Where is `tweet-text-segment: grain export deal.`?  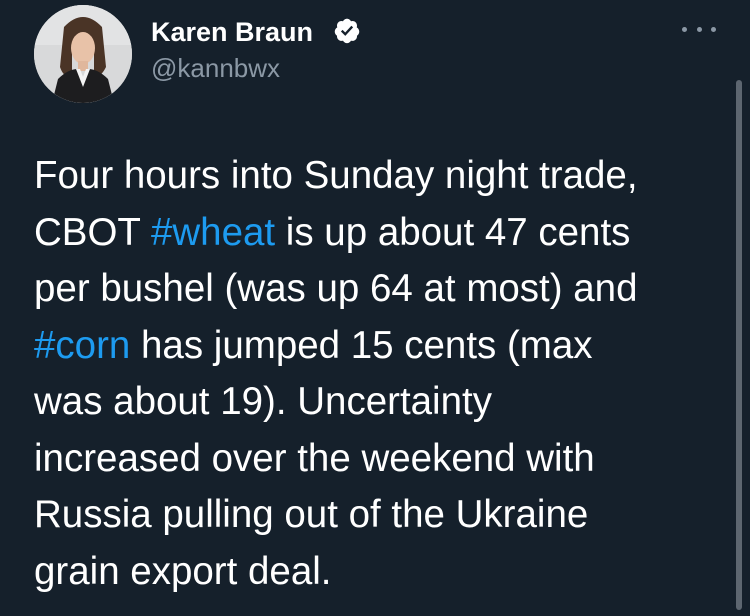 tweet-text-segment: grain export deal. is located at coordinates (183, 571).